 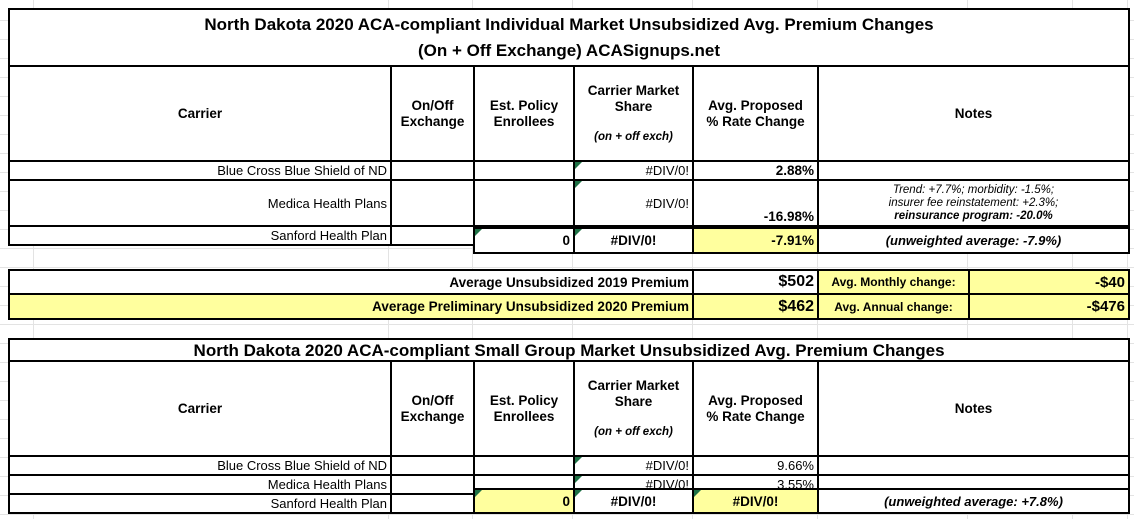 I want to click on cell-rate-change: 2.88%, so click(x=755, y=170).